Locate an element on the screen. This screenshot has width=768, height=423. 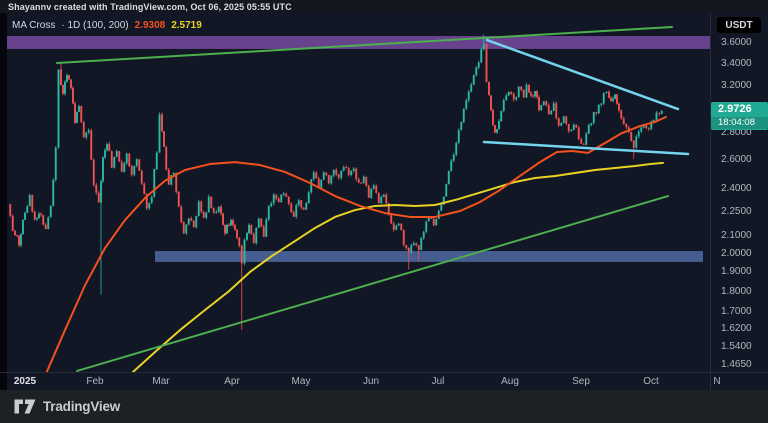
time-tick-label: 2025 is located at coordinates (25, 381).